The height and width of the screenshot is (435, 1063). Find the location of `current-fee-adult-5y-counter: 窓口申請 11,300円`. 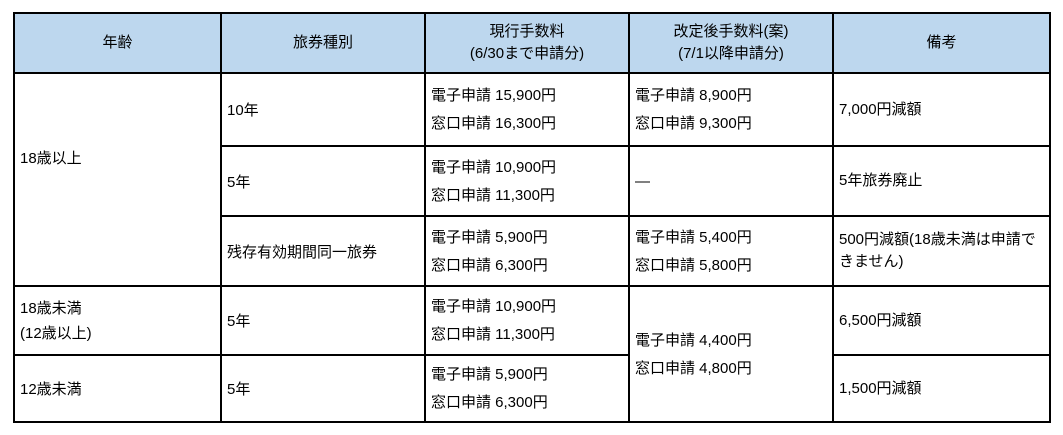

current-fee-adult-5y-counter: 窓口申請 11,300円 is located at coordinates (493, 195).